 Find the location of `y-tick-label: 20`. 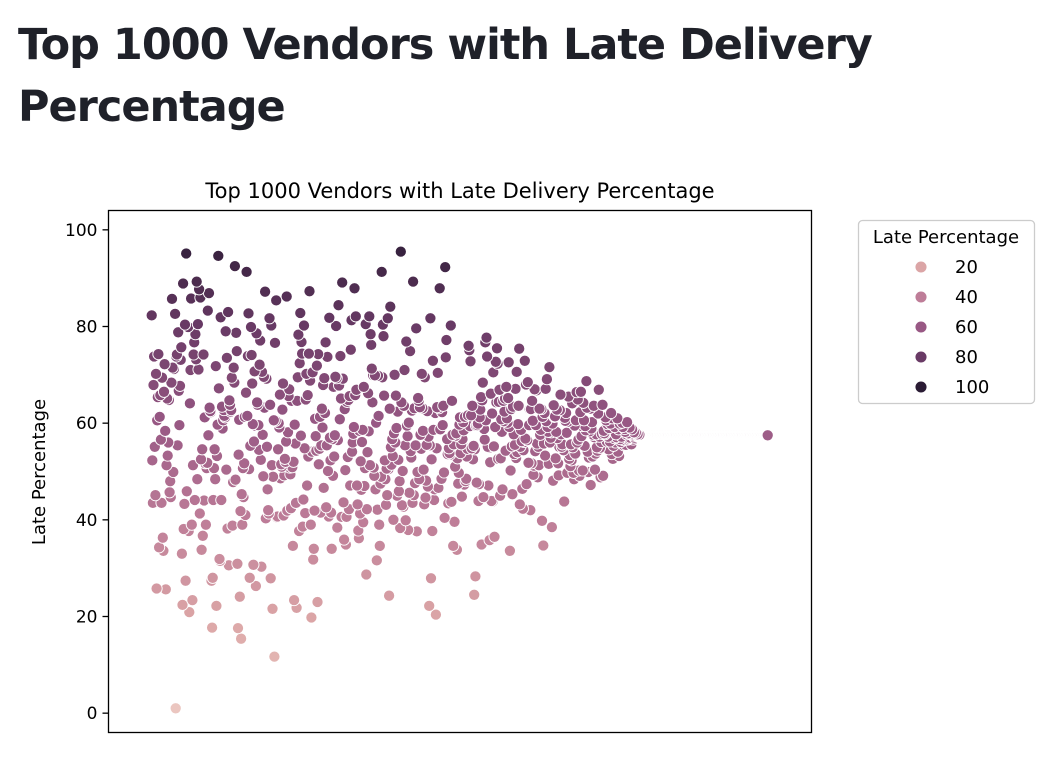

y-tick-label: 20 is located at coordinates (87, 618).